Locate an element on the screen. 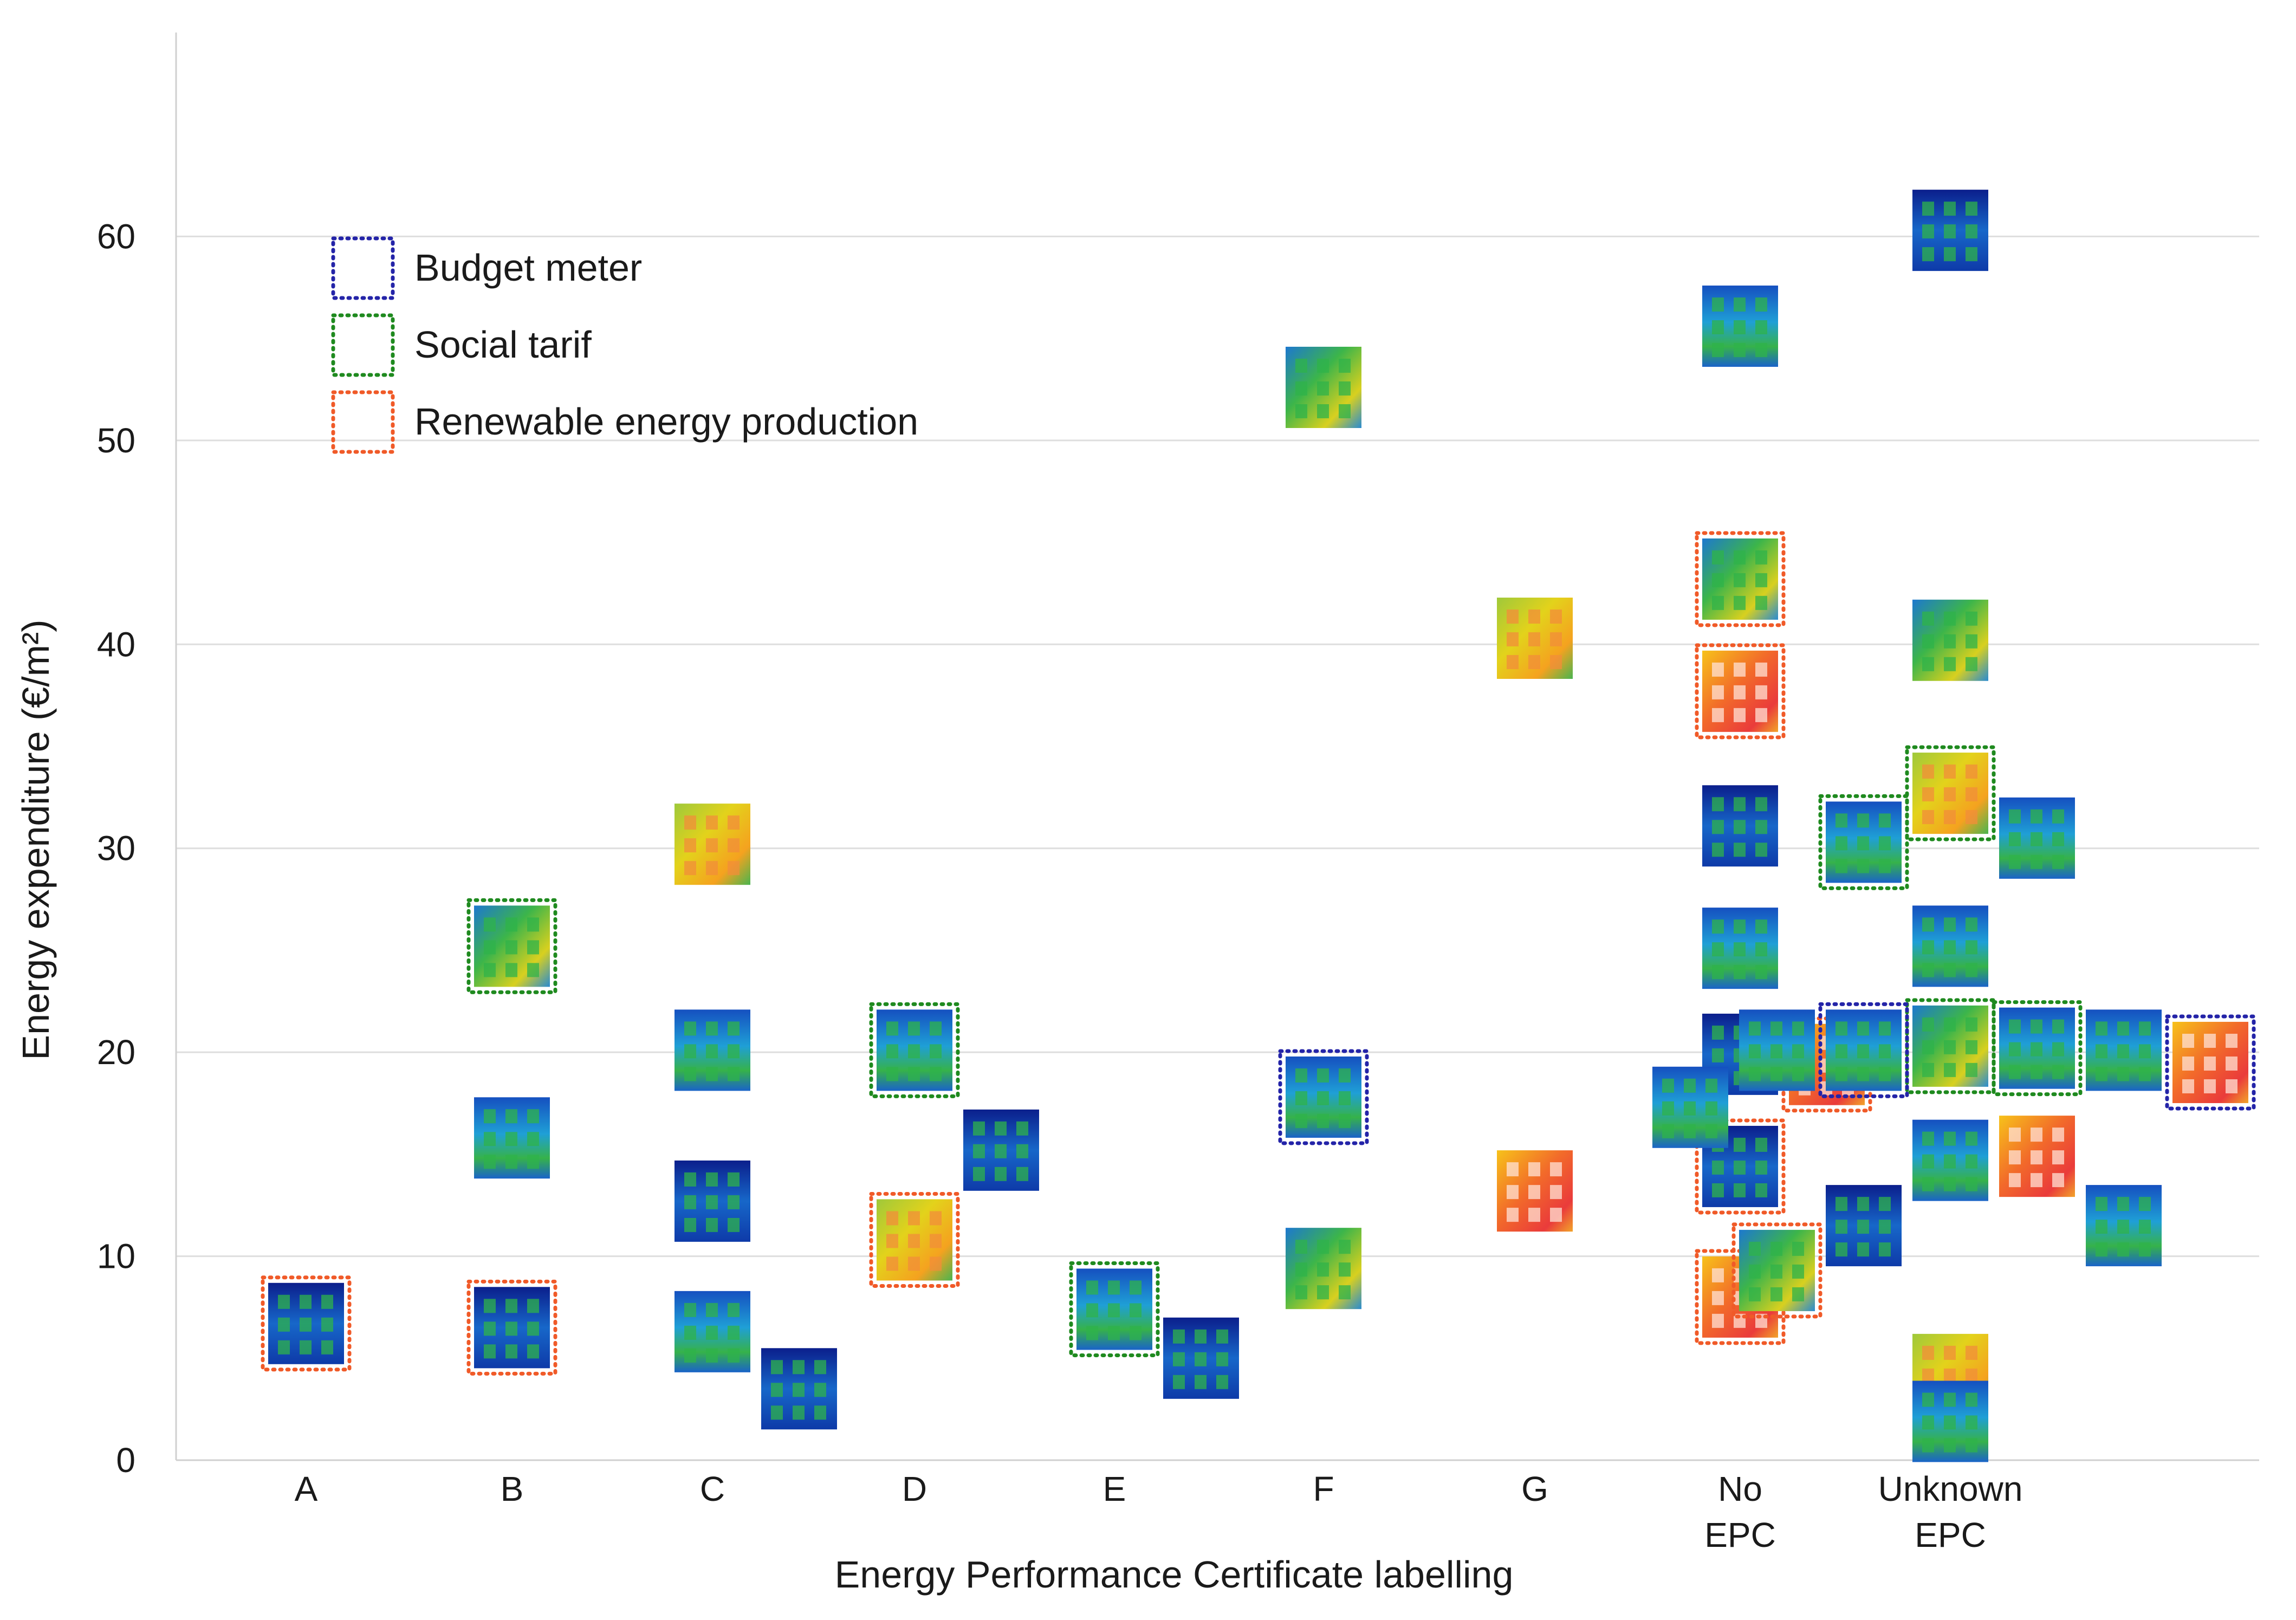  x-tick-label: B is located at coordinates (512, 1488).